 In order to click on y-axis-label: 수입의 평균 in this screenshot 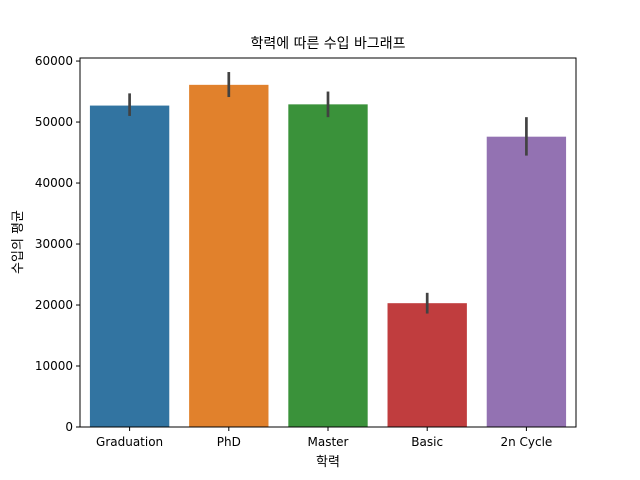, I will do `click(18, 242)`.